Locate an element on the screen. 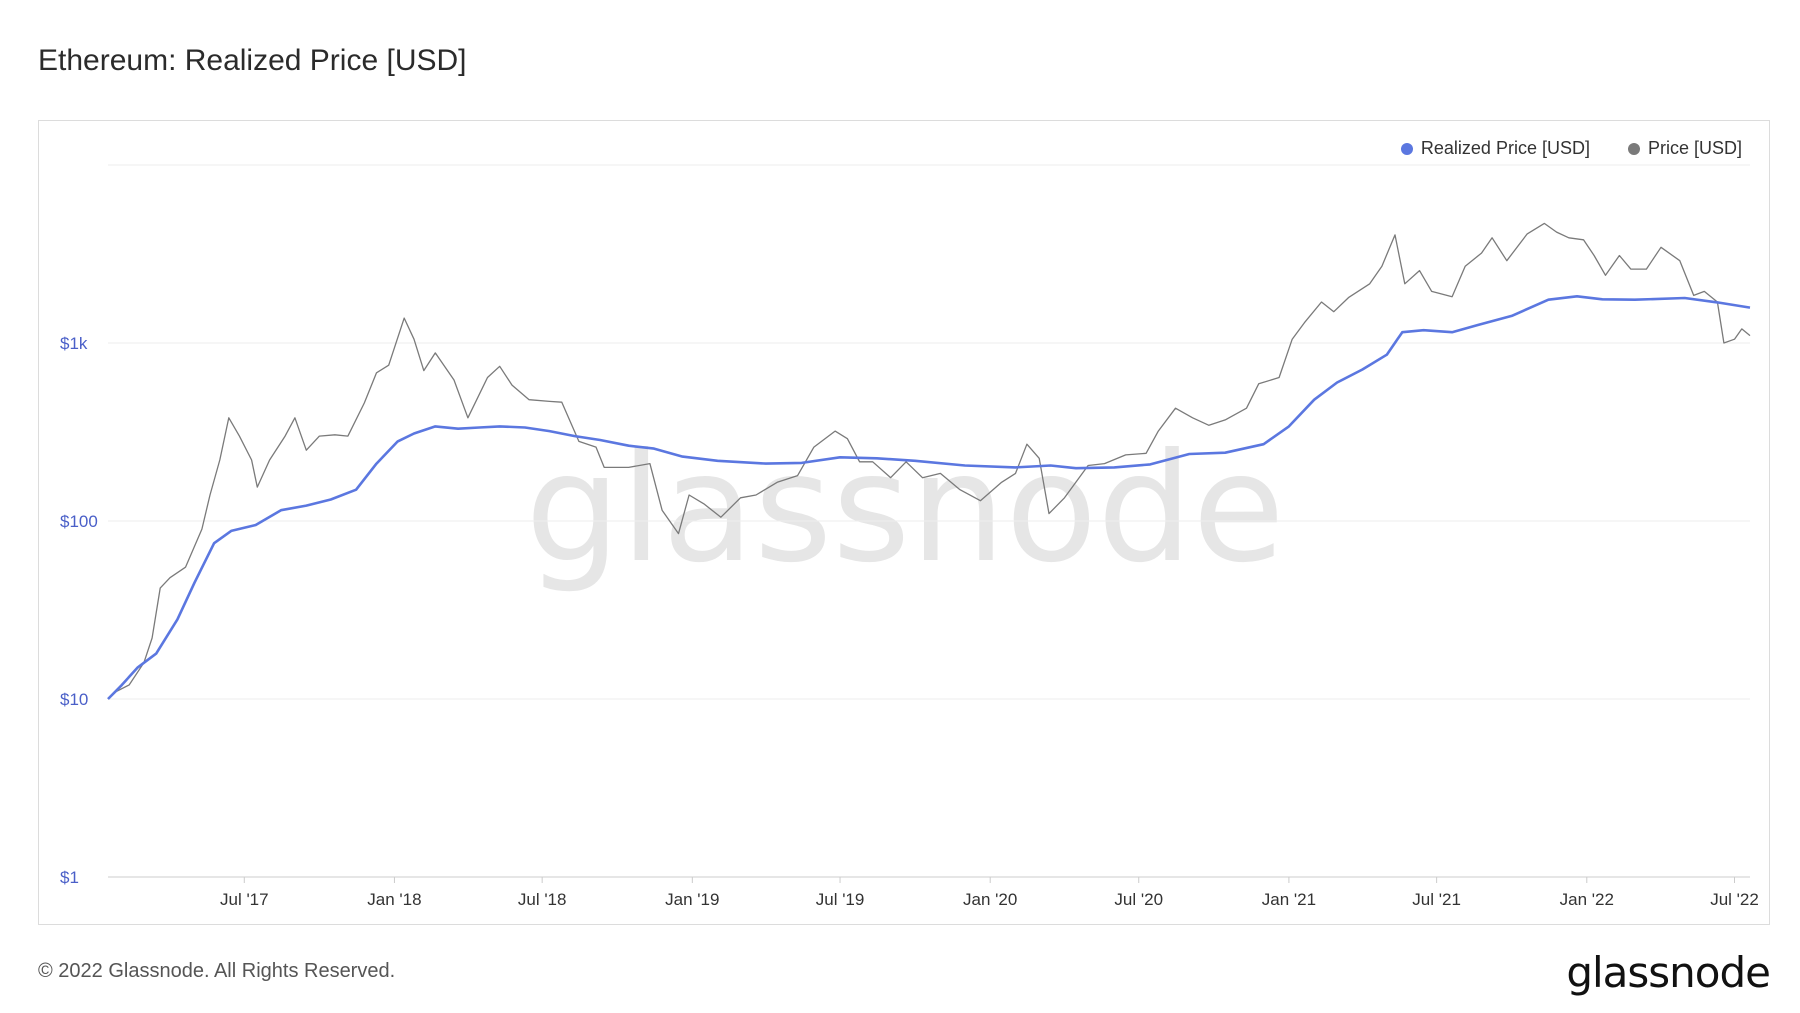 The image size is (1800, 1013). x-tick-label: Jul '20 is located at coordinates (1138, 899).